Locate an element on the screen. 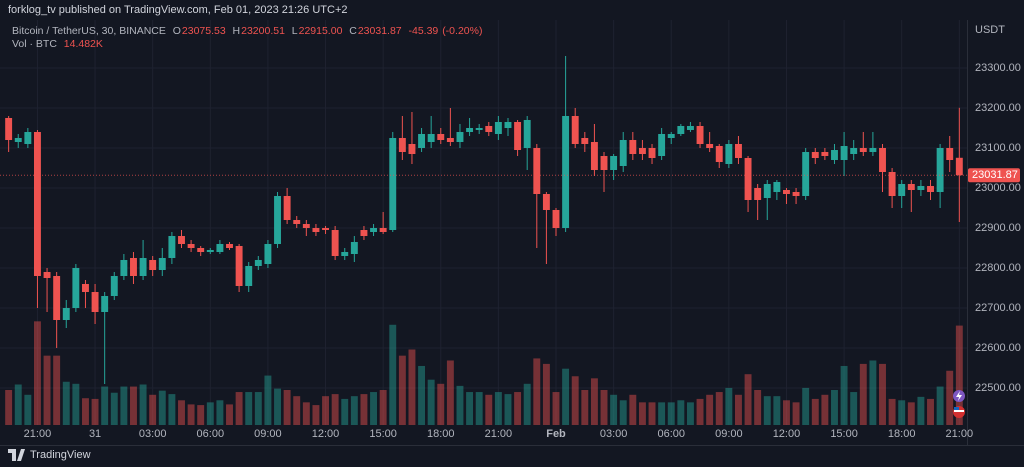  y-tick-label: 22700.00 is located at coordinates (998, 308).